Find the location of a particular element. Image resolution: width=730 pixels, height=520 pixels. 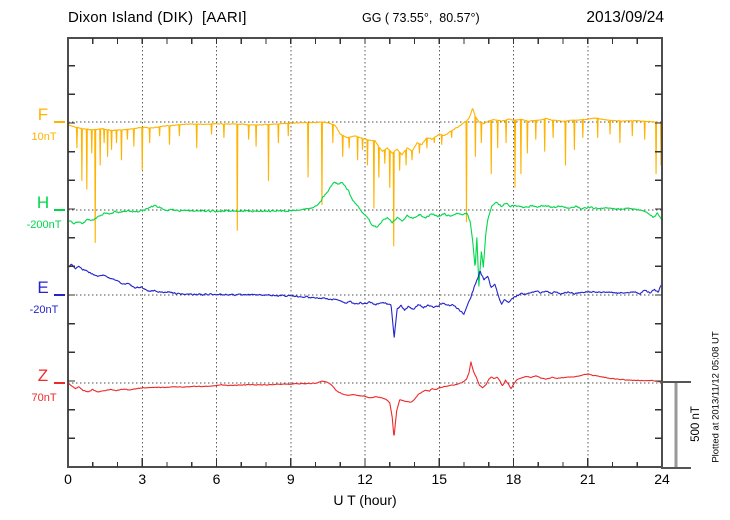

series-label-H: H is located at coordinates (43, 202).